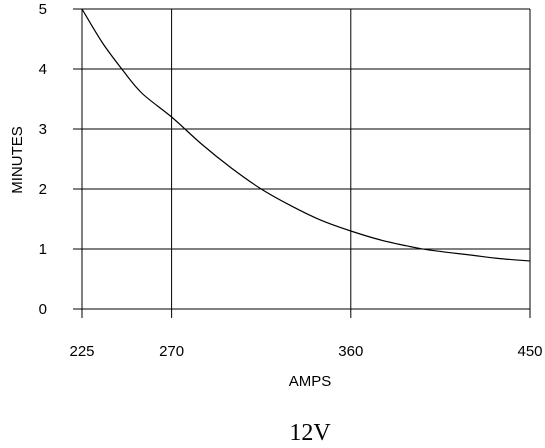 Image resolution: width=545 pixels, height=448 pixels. I want to click on x-tick-label: 270, so click(171, 351).